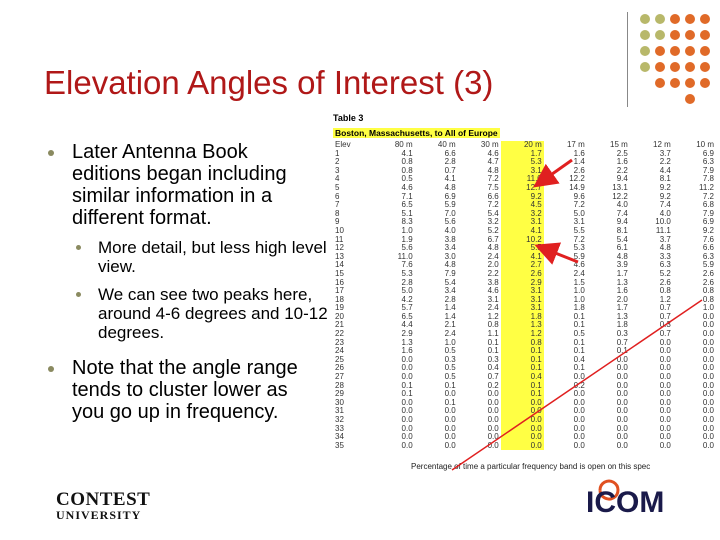  Describe the element at coordinates (339, 230) in the screenshot. I see `table-cell: 10` at that location.